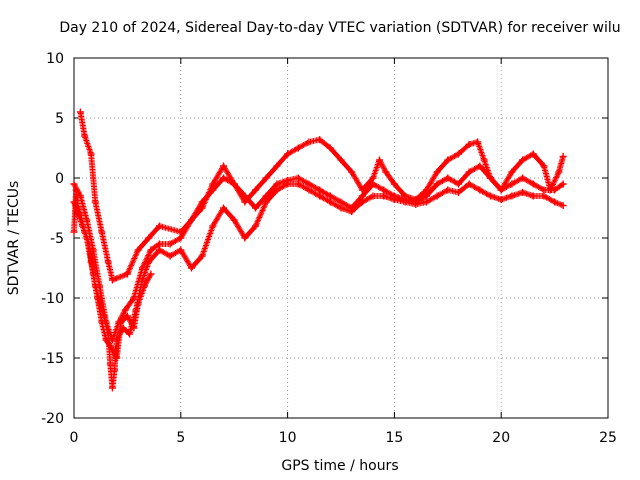  What do you see at coordinates (501, 438) in the screenshot?
I see `x-tick-label: 20` at bounding box center [501, 438].